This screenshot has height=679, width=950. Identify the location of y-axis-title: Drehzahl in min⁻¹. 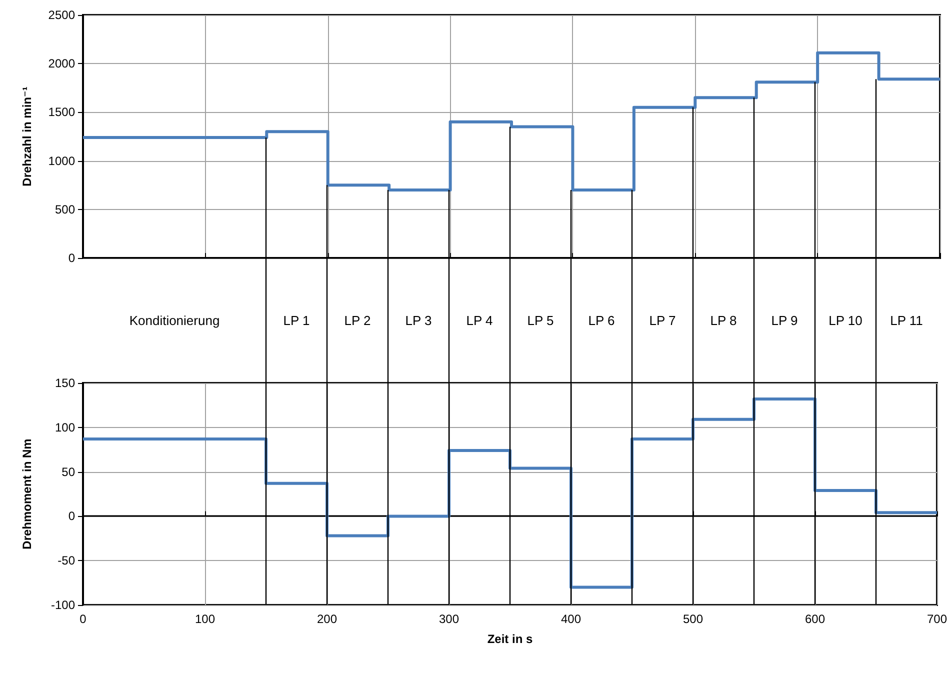
(27, 136).